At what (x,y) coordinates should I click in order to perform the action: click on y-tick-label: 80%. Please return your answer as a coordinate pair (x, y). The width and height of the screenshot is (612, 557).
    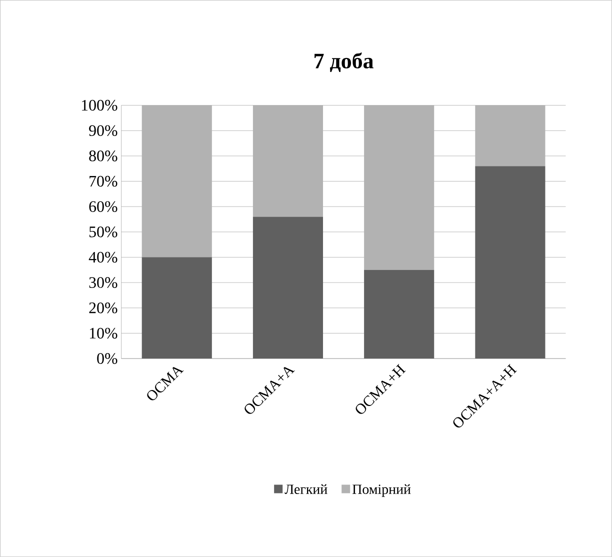
    Looking at the image, I should click on (103, 156).